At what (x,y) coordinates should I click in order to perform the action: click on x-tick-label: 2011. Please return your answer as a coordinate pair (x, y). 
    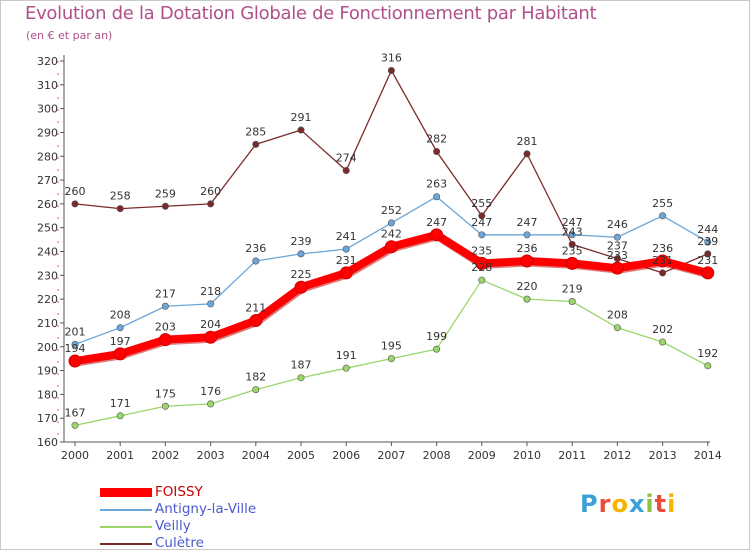
    Looking at the image, I should click on (572, 455).